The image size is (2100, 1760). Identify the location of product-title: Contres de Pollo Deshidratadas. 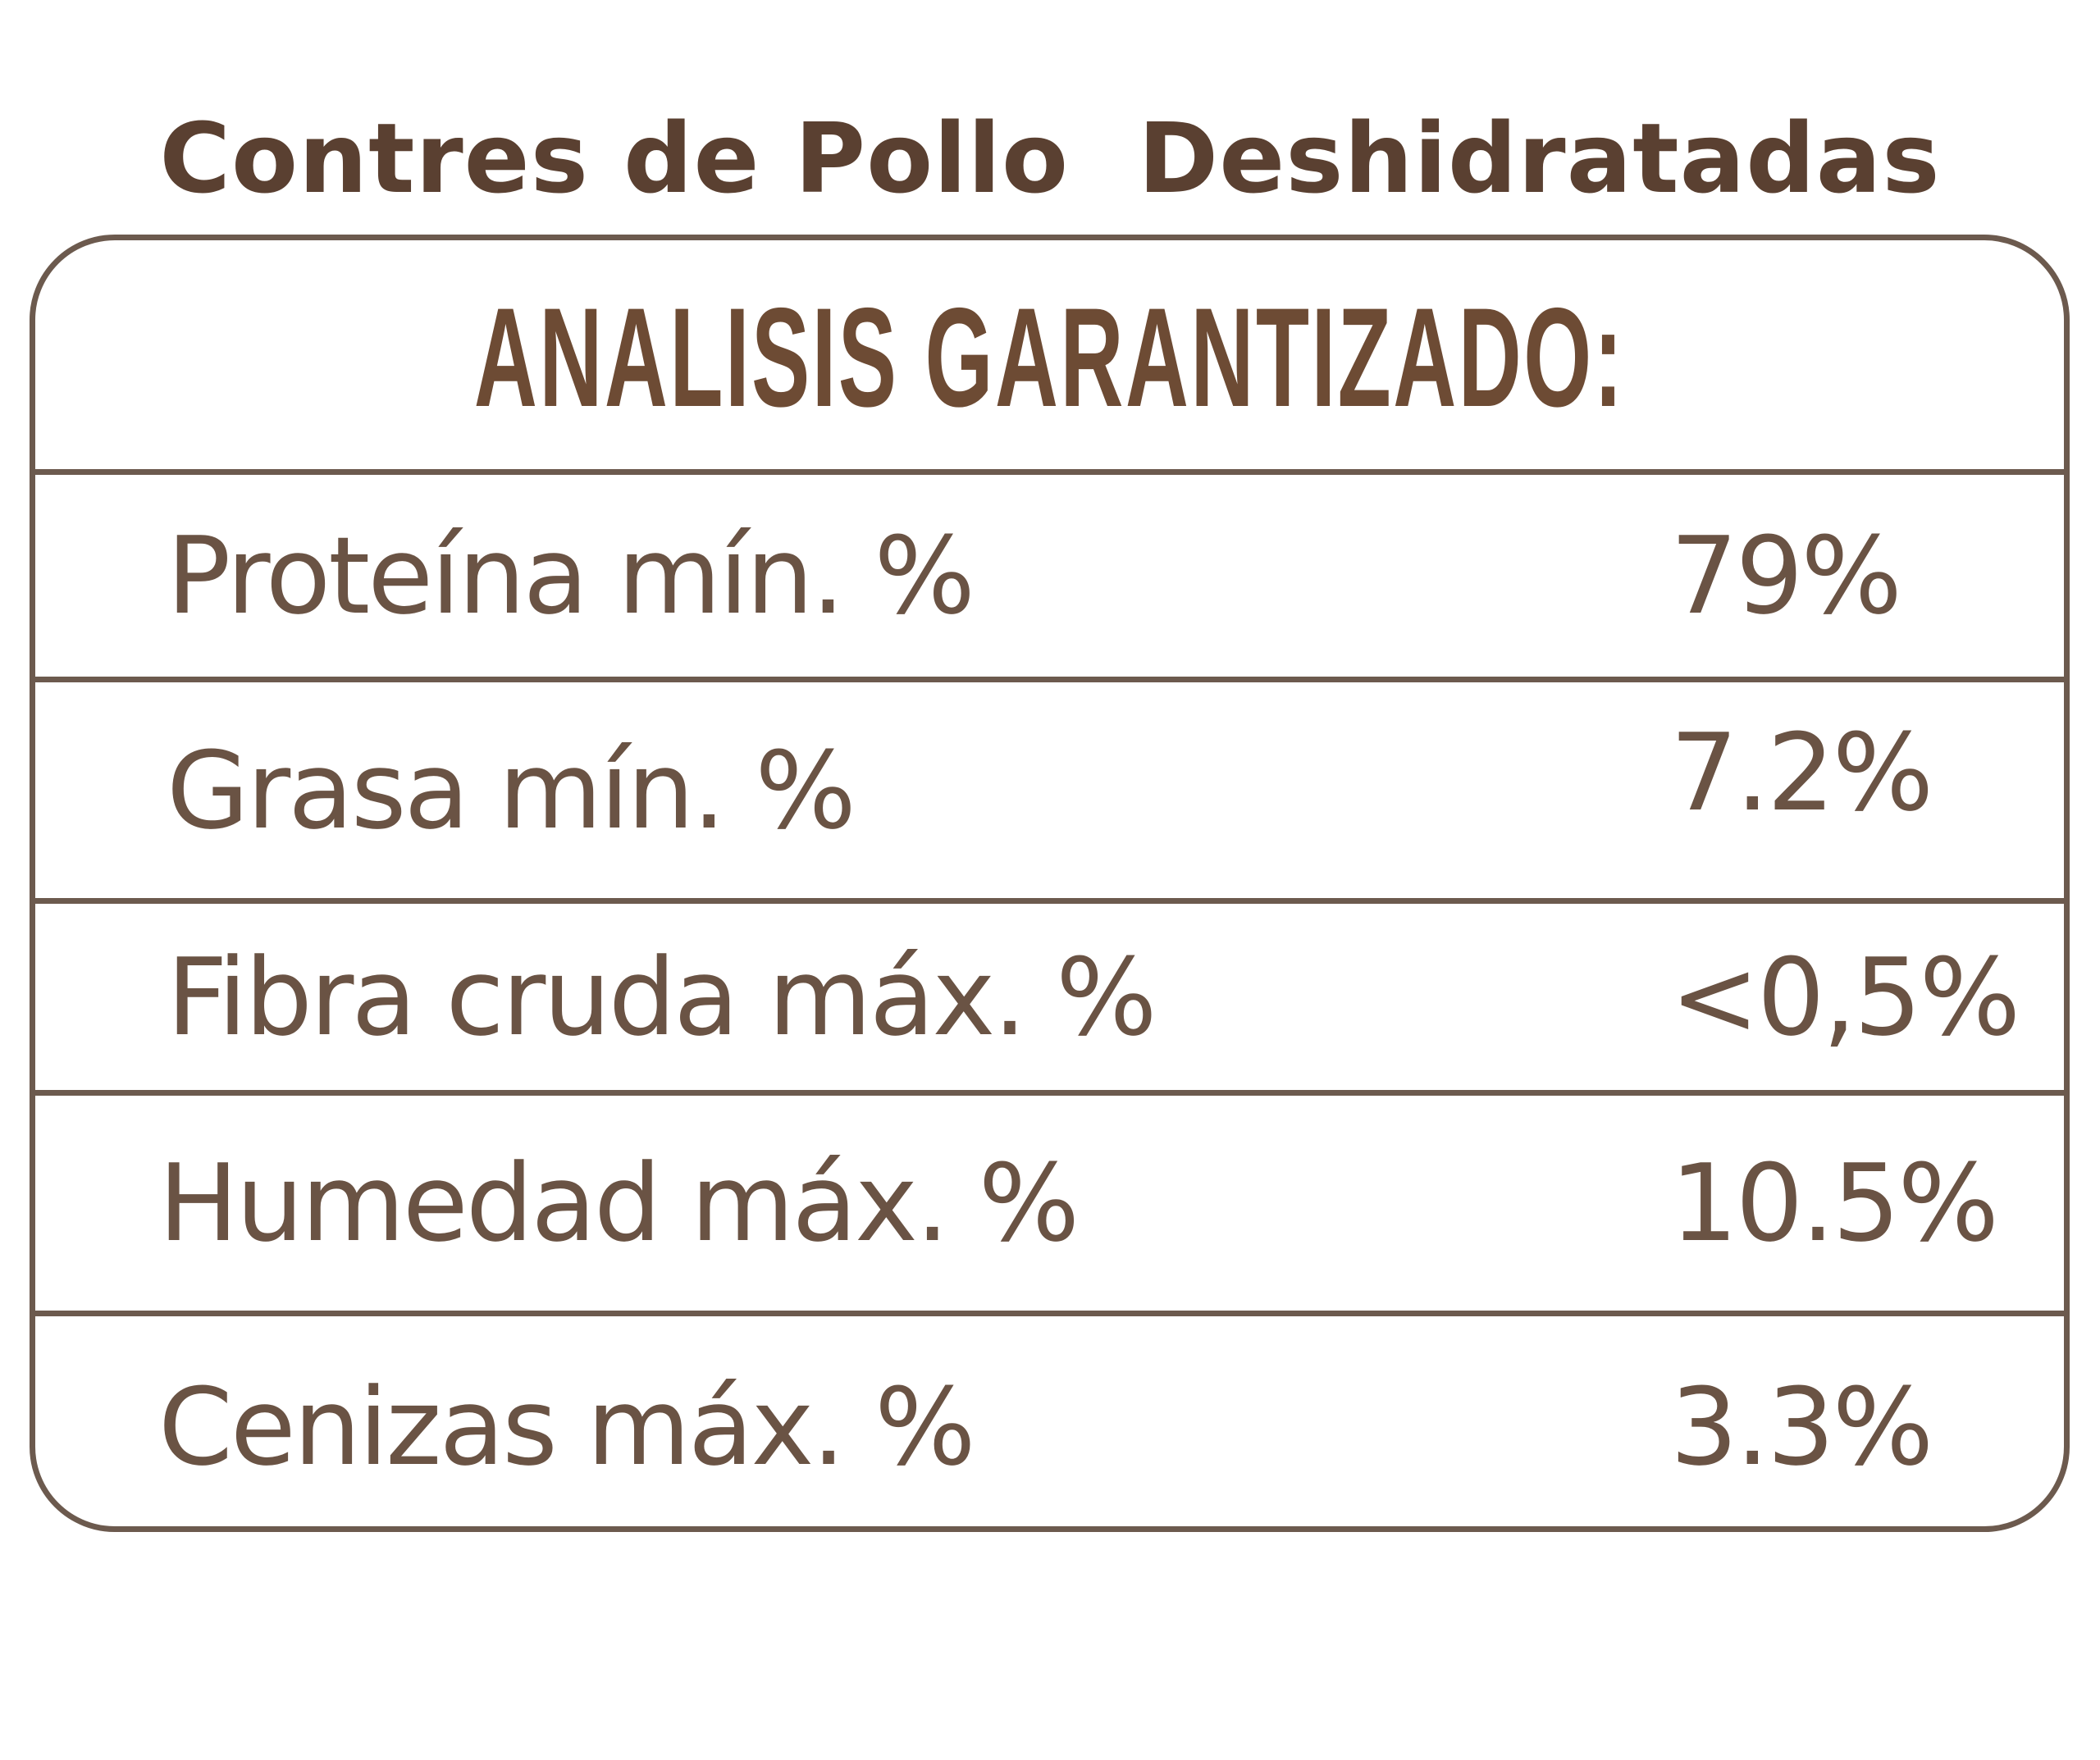
(1050, 158).